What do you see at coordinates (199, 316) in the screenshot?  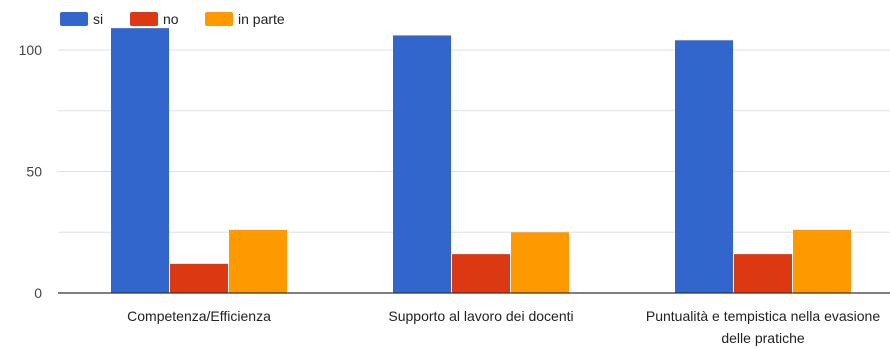 I see `category-label: Competenza/Efficienza` at bounding box center [199, 316].